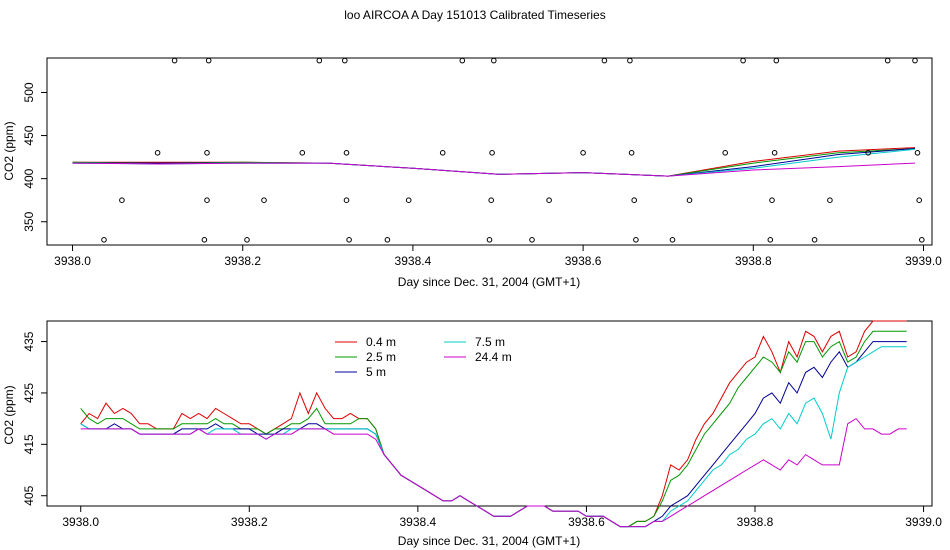 This screenshot has height=550, width=950. I want to click on bottom-x-tick-label: 3938.8, so click(755, 522).